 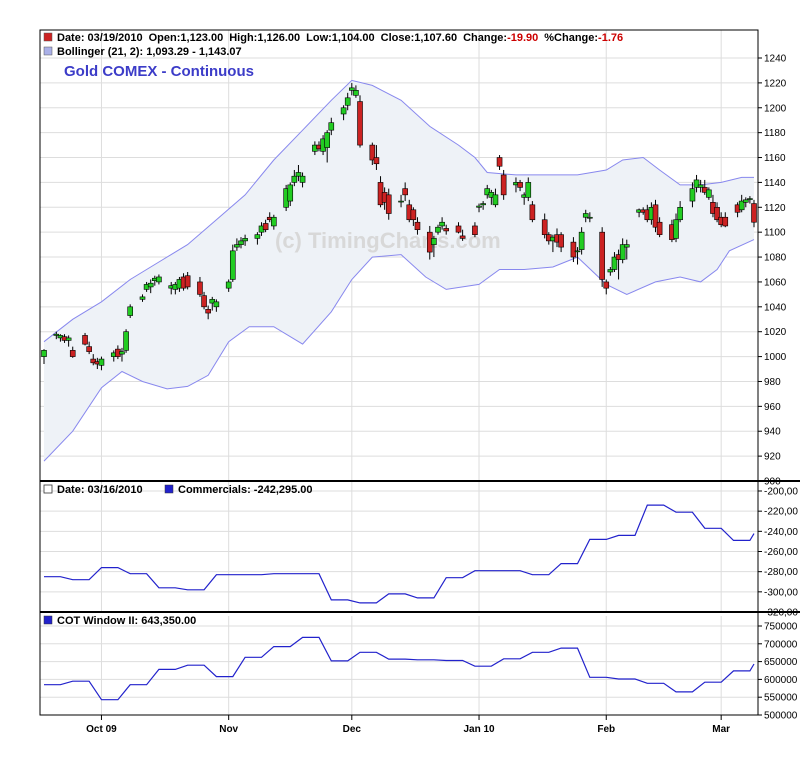 I want to click on x-tick-label: Feb, so click(x=606, y=729).